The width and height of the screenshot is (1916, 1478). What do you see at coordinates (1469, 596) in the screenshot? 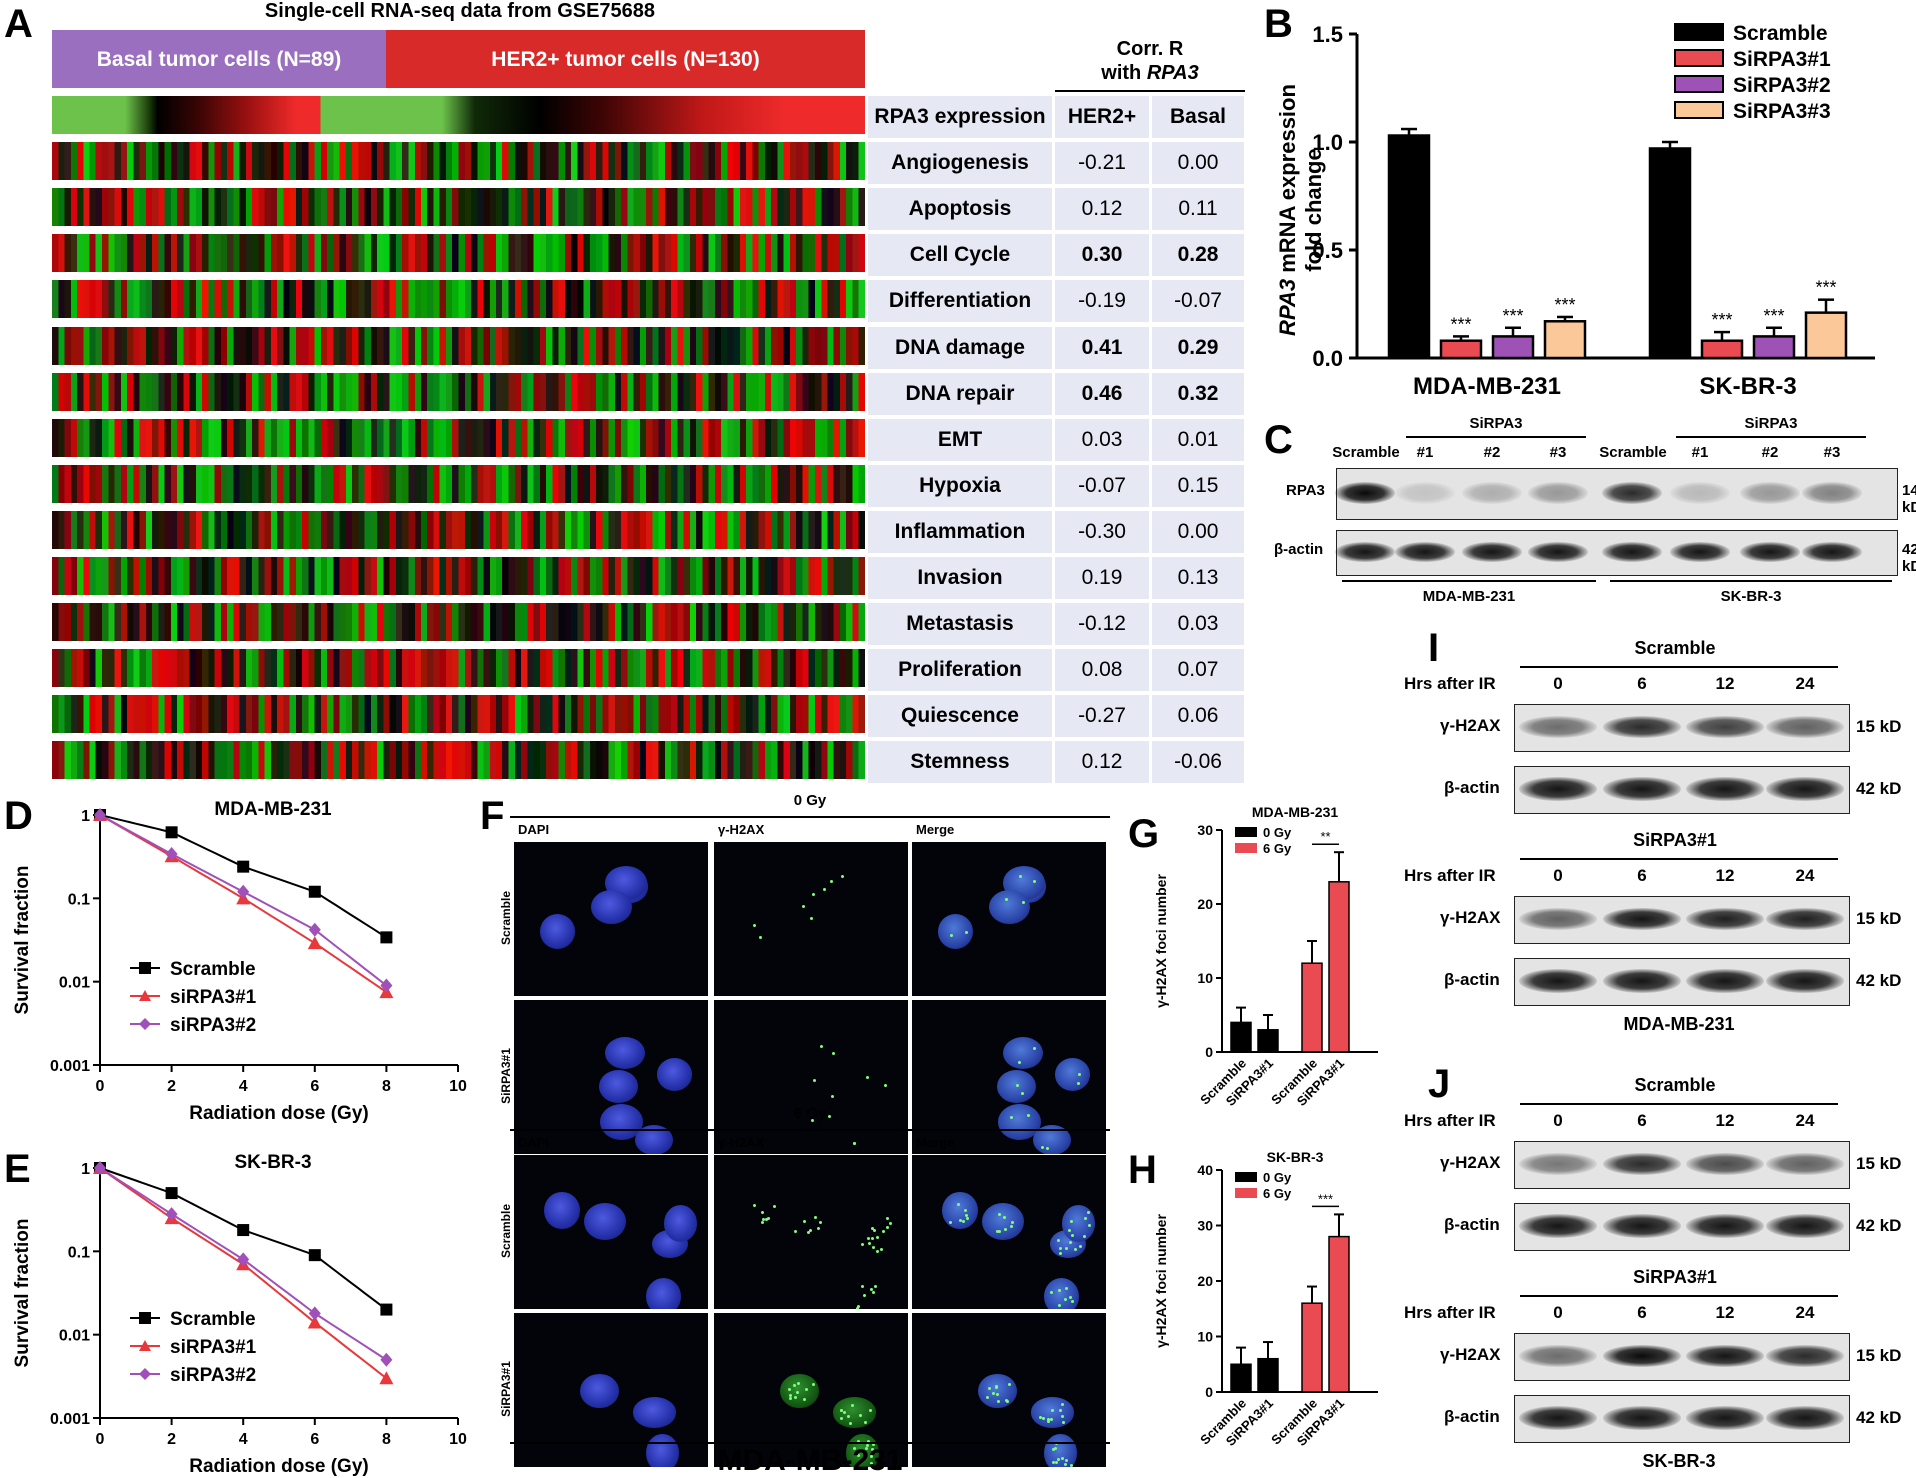
I see `blot-c-cellline-label: MDA-MB-231` at bounding box center [1469, 596].